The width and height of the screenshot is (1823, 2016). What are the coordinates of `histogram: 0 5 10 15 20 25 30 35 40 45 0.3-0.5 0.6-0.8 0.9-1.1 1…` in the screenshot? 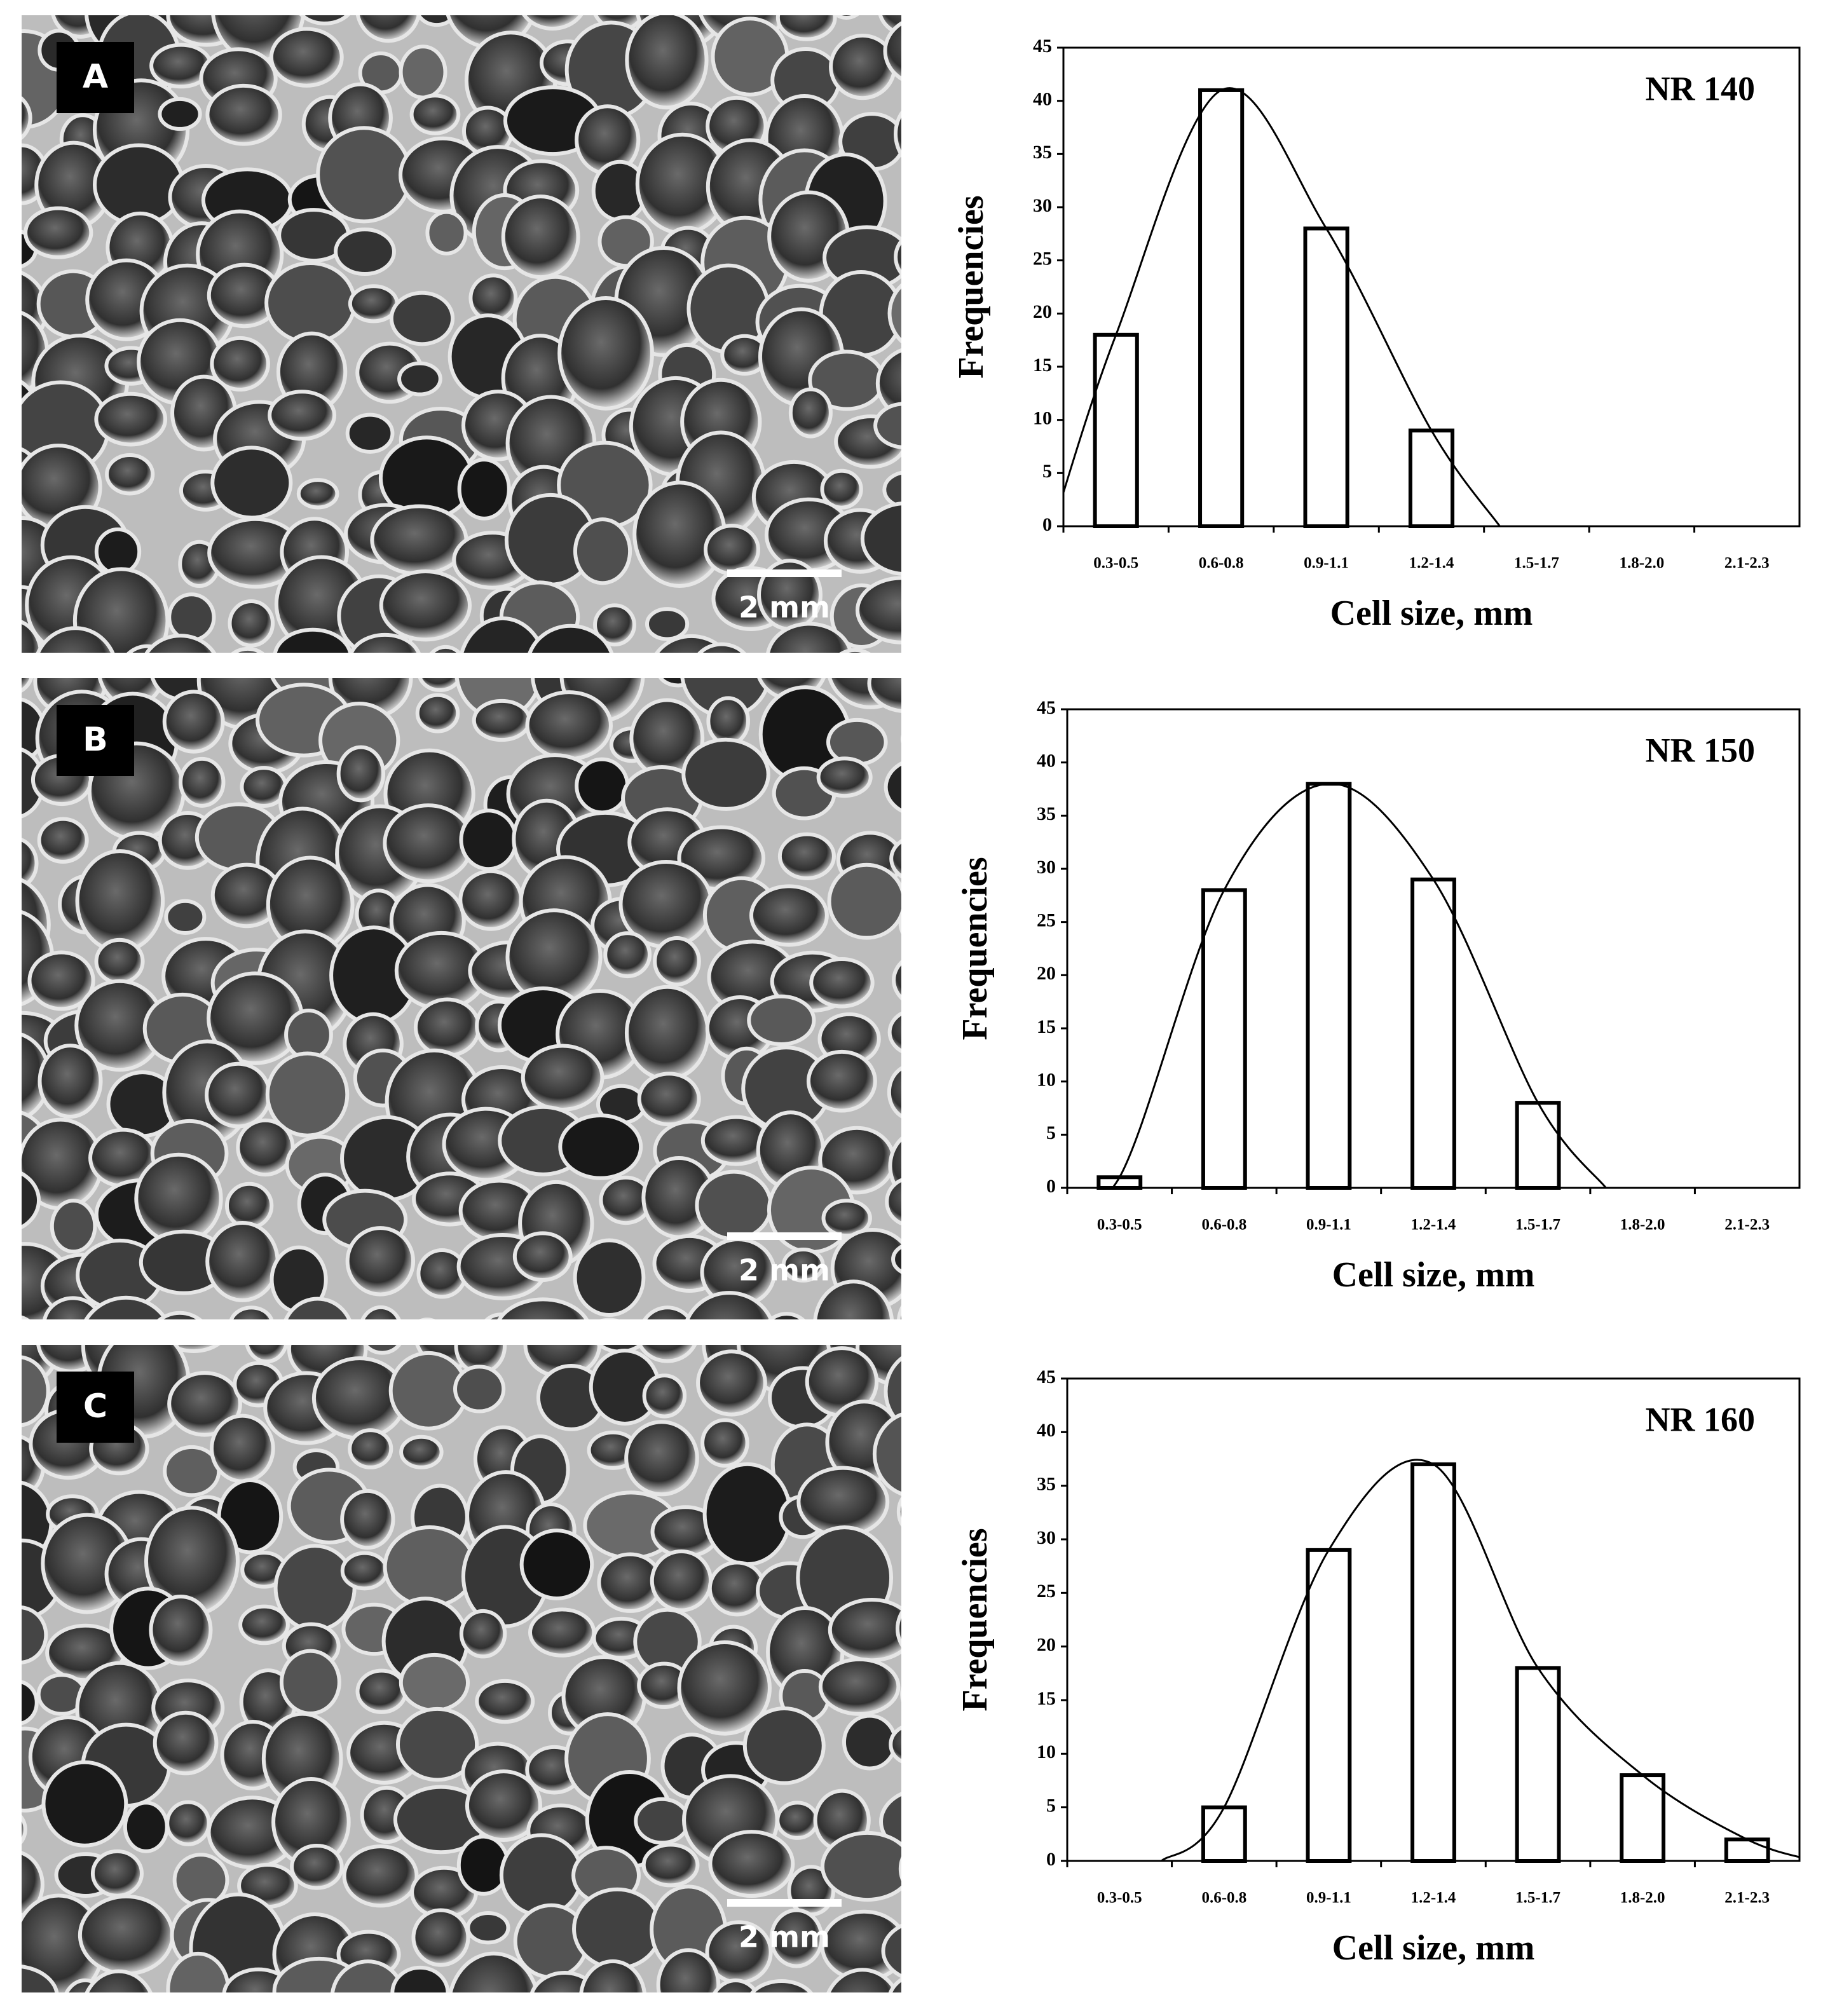 It's located at (1378, 996).